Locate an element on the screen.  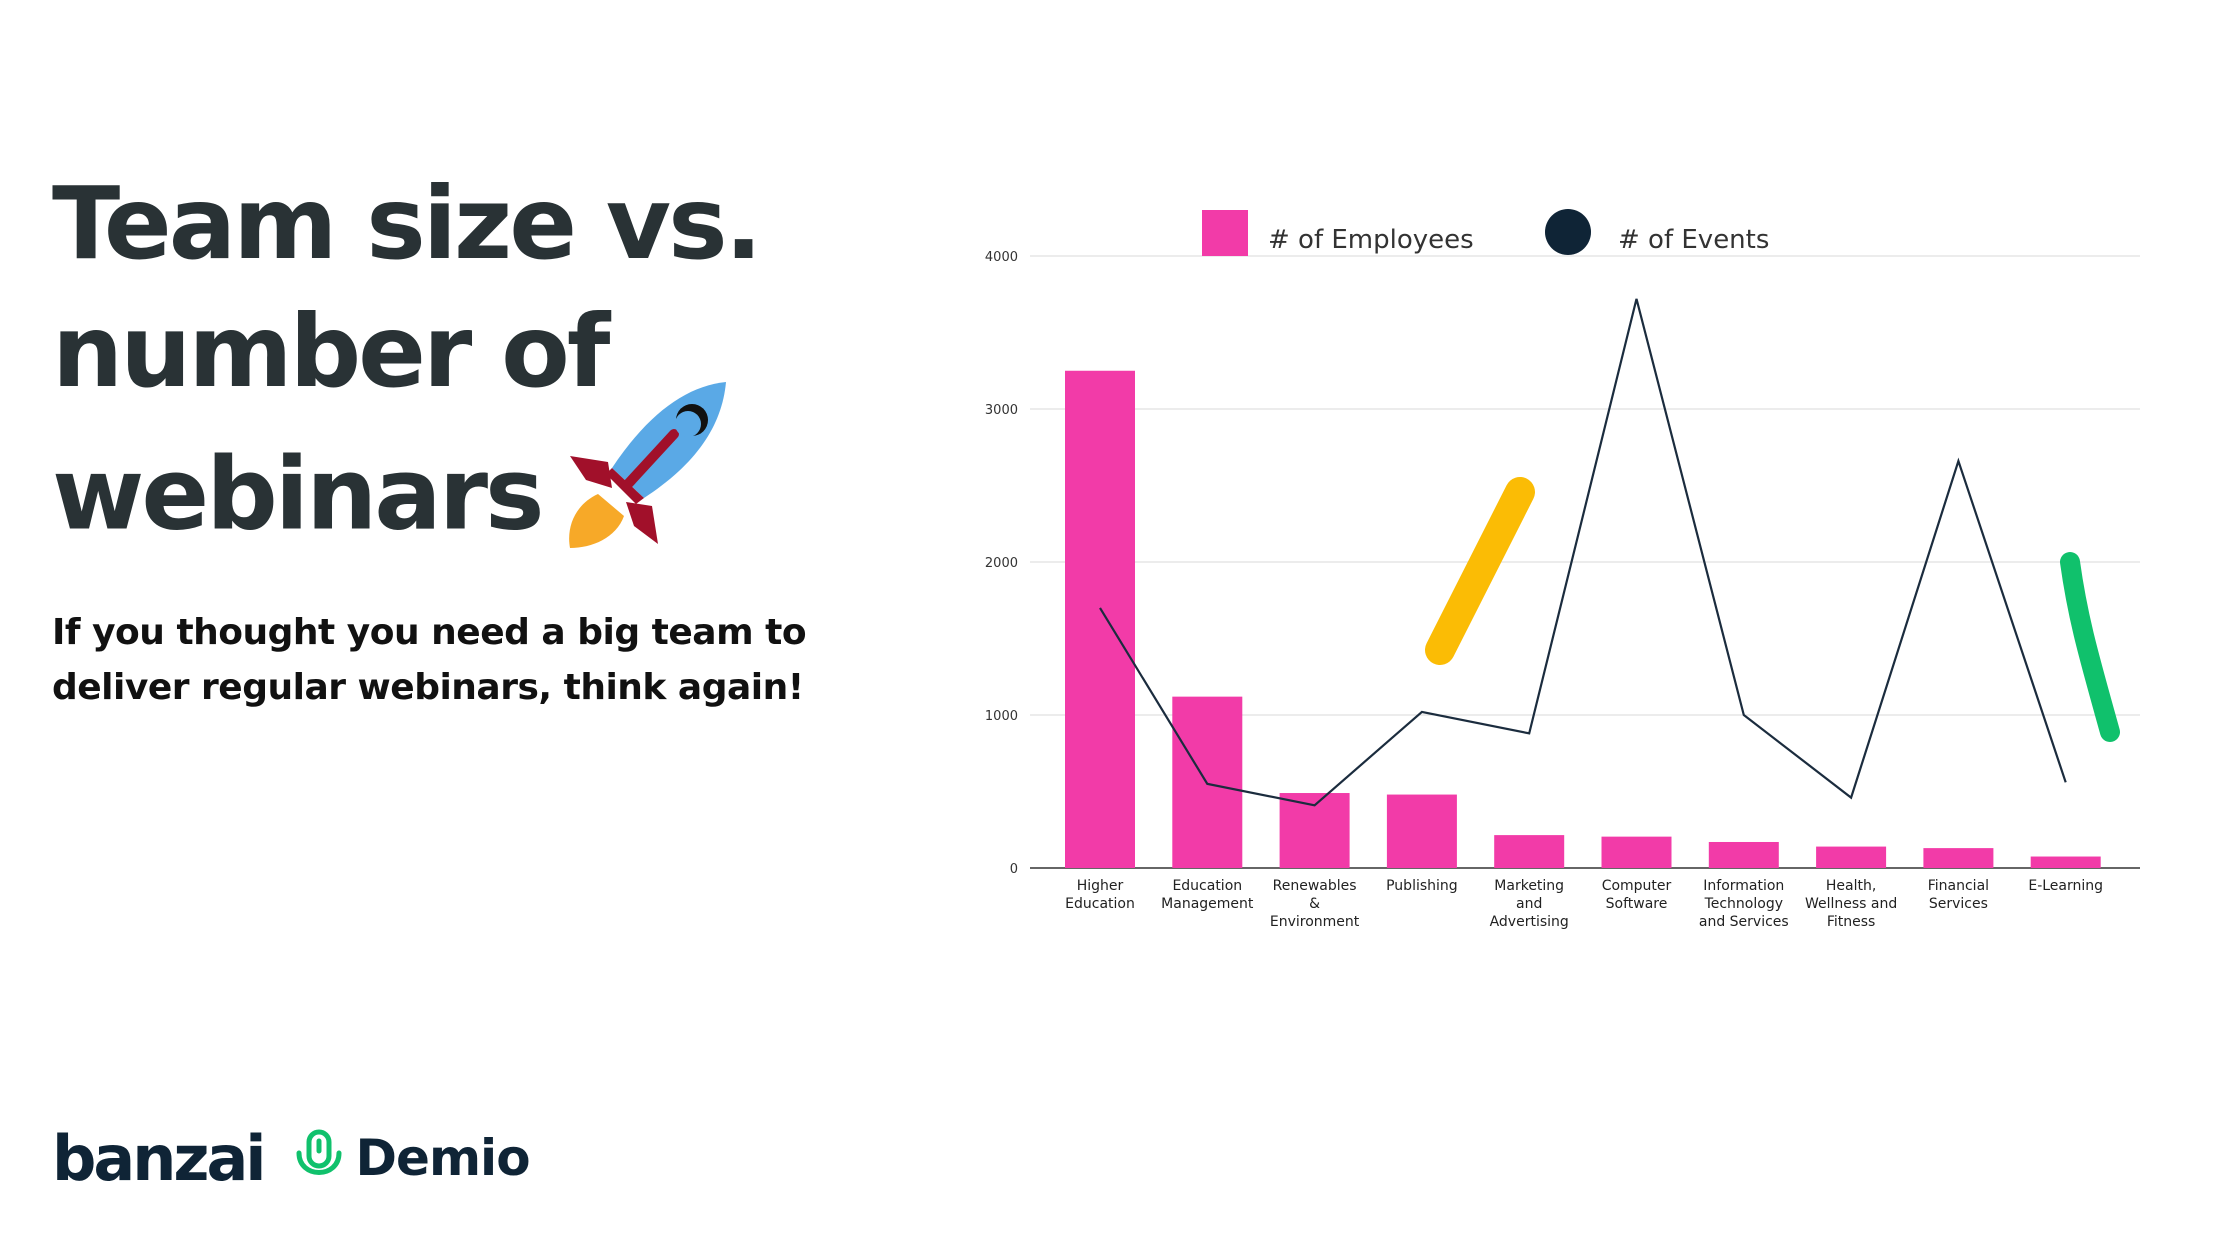
subtitle-line-1: If you thought you need a big team to is located at coordinates (429, 632).